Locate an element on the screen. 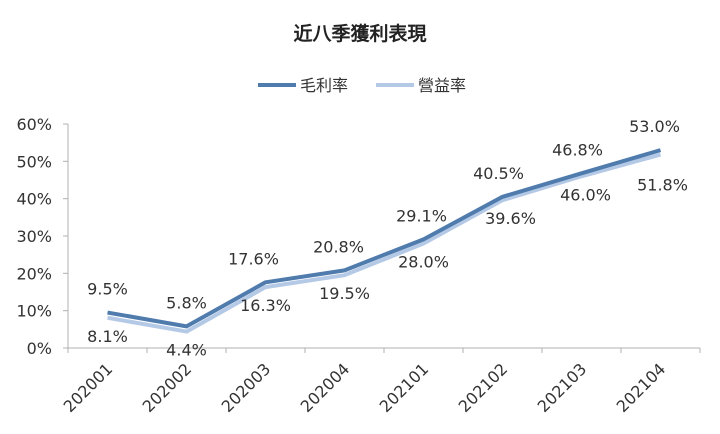  y-tick-label: 30% is located at coordinates (34, 236).